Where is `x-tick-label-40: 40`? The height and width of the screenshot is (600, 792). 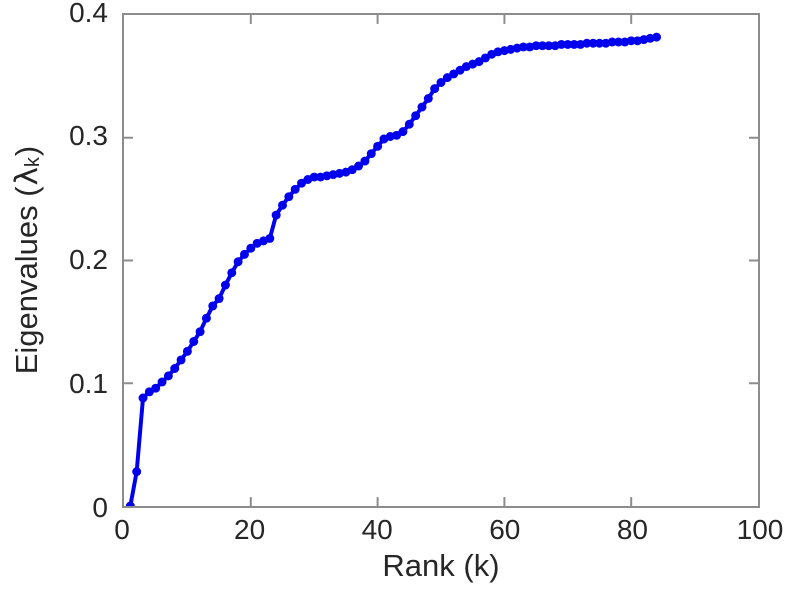
x-tick-label-40: 40 is located at coordinates (377, 529).